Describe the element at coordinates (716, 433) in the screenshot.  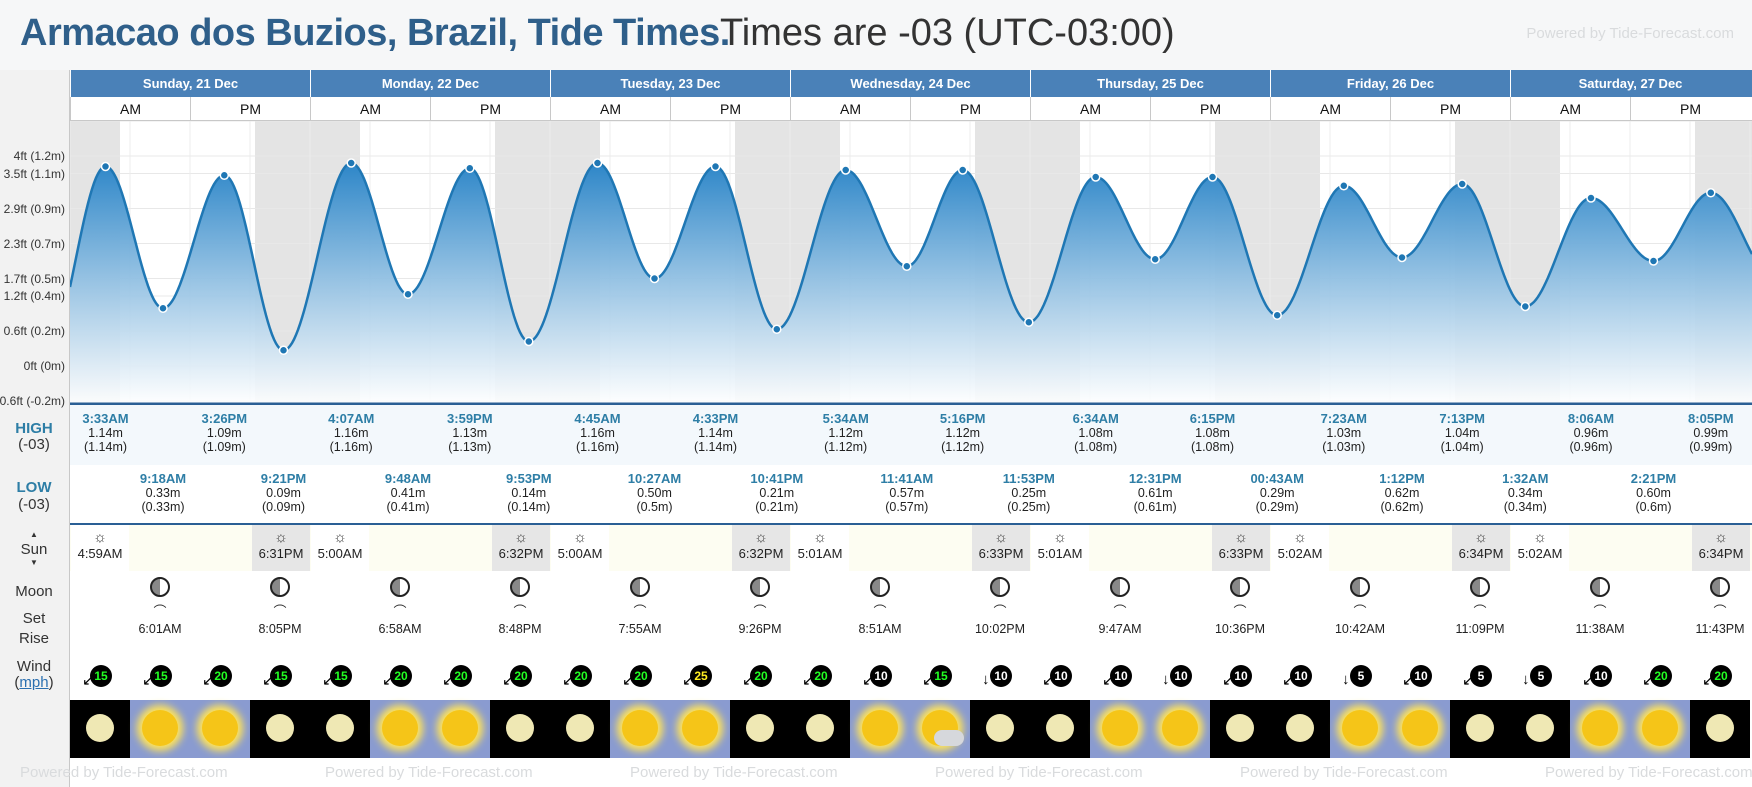
I see `high-tide-entry: 4:33PM 1.14m (1.14m)` at that location.